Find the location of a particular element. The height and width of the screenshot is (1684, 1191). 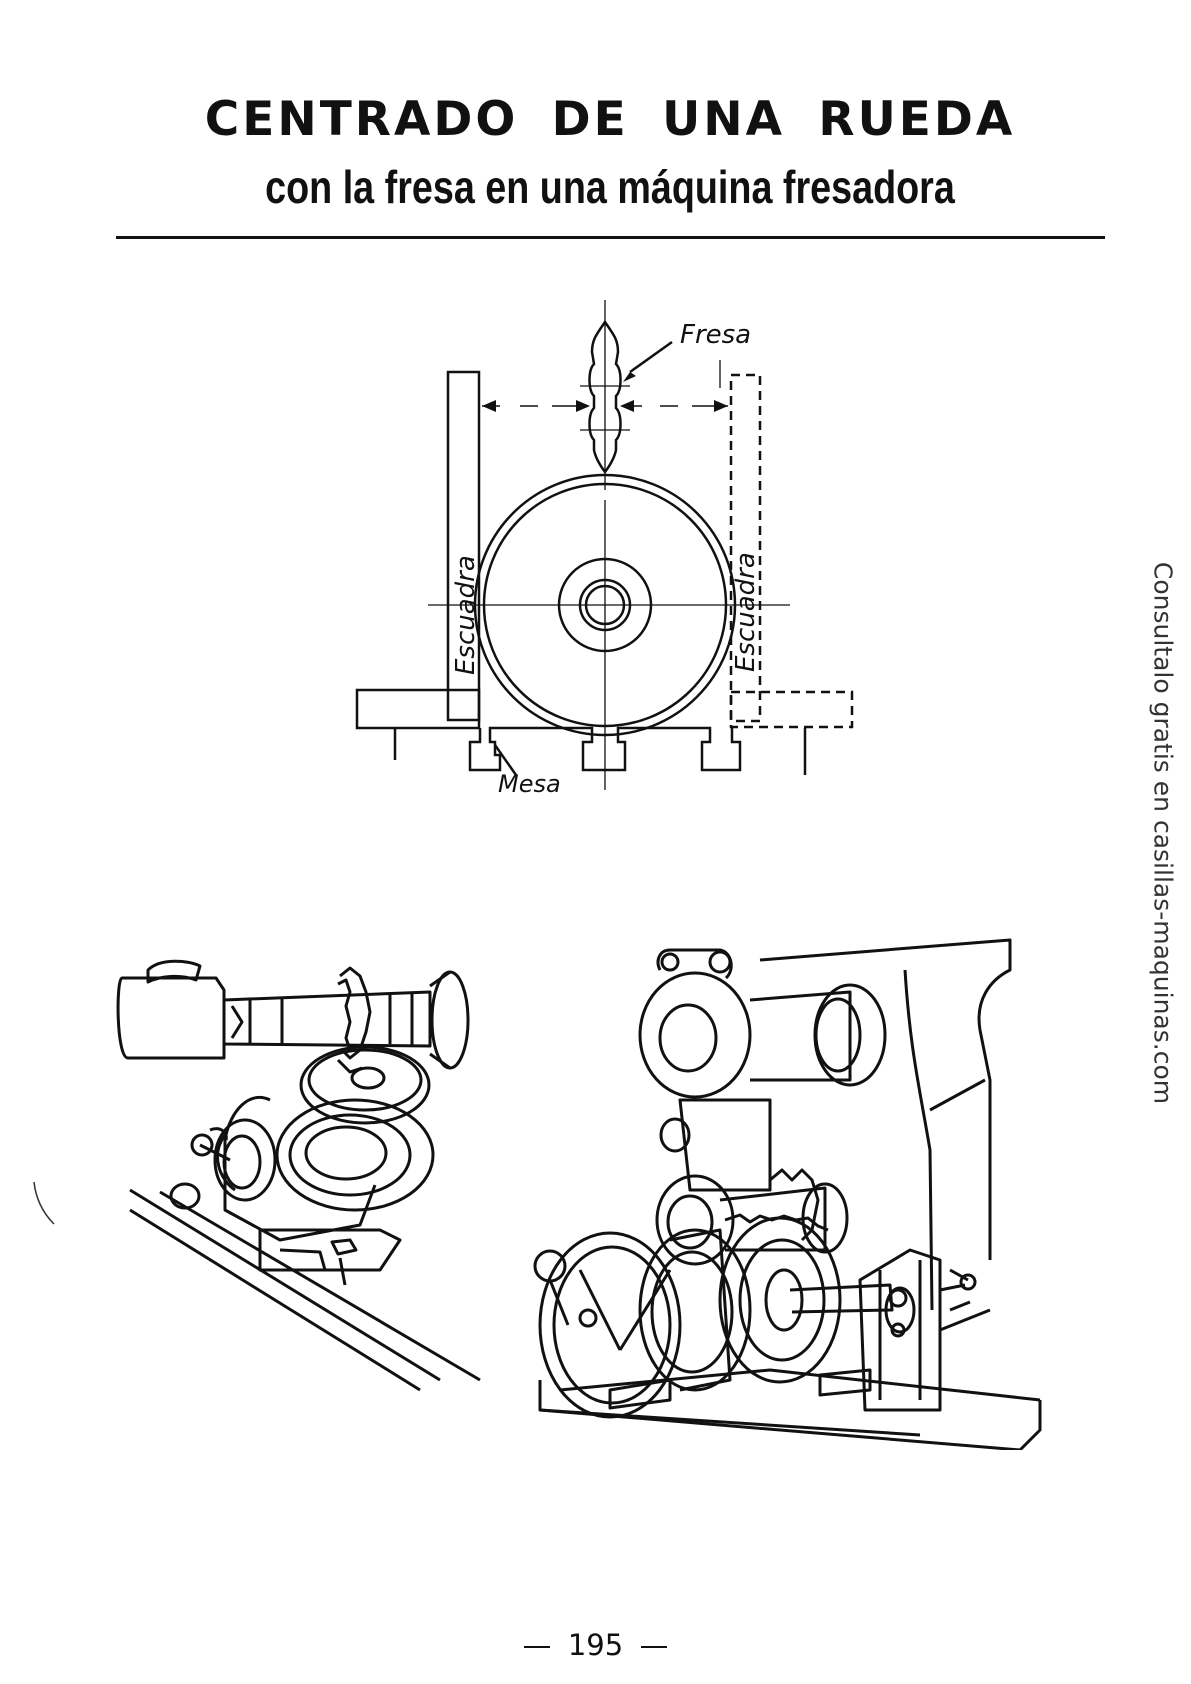

page-subtitle: con la fresa en una máquina fresadora is located at coordinates (610, 187).